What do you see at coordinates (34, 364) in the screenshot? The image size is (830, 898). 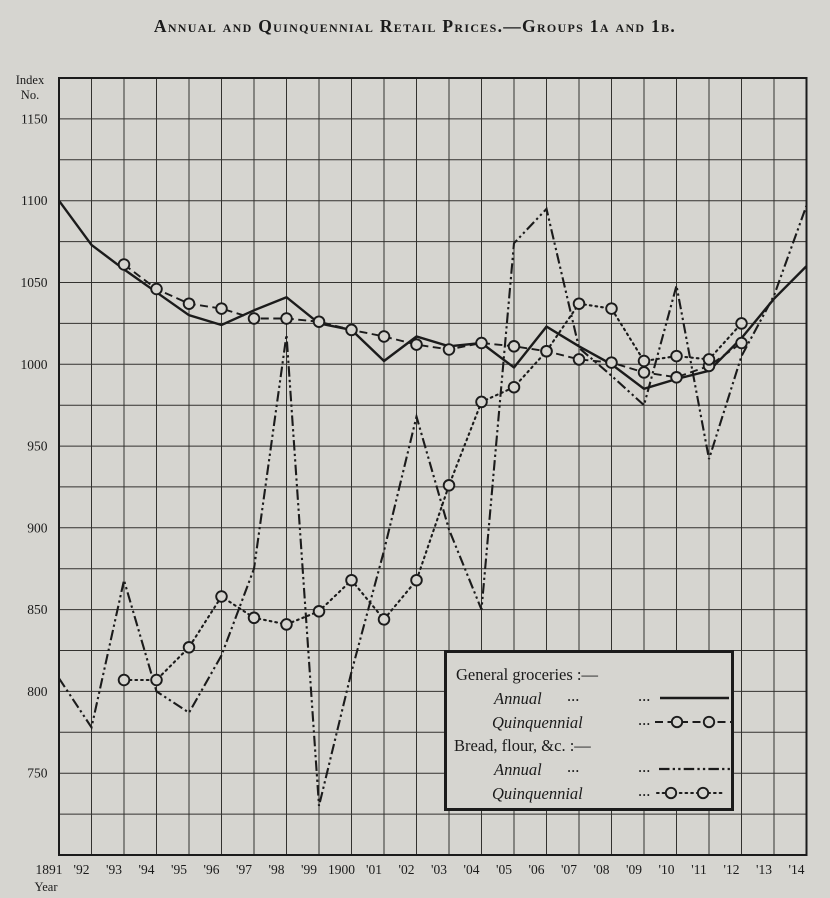 I see `y-tick-label: 1000` at bounding box center [34, 364].